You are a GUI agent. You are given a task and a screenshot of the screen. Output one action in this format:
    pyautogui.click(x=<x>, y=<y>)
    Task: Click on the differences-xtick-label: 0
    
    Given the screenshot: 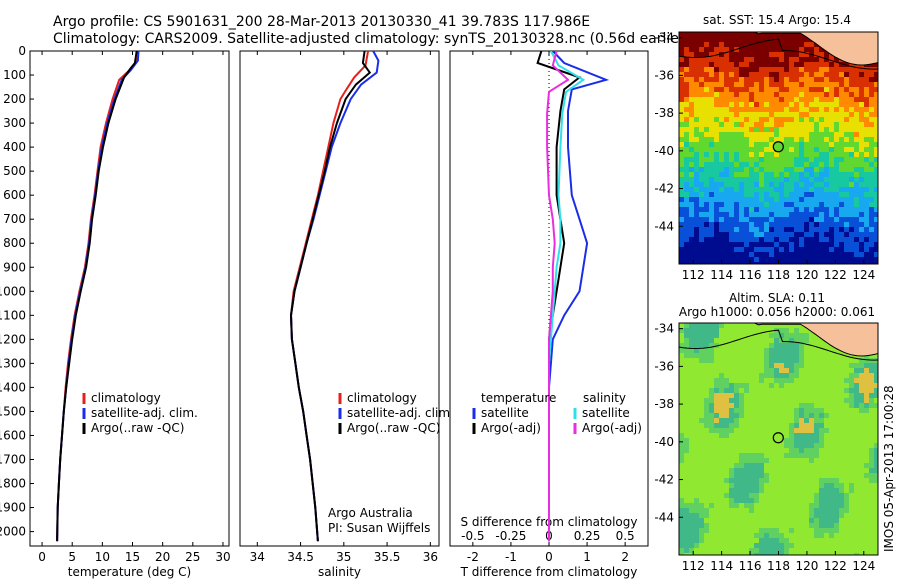 What is the action you would take?
    pyautogui.click(x=549, y=557)
    